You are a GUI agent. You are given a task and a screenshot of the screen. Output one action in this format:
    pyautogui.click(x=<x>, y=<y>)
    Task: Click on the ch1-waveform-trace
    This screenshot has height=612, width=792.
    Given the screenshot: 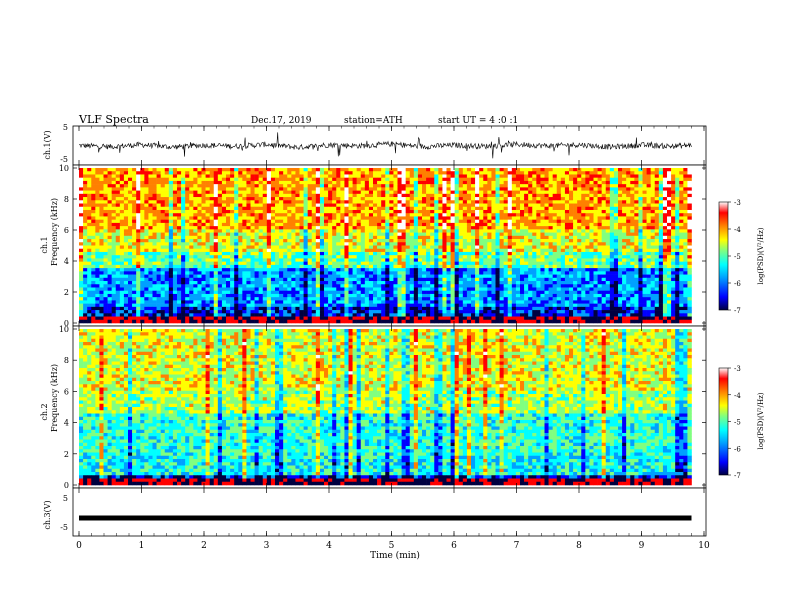 What is the action you would take?
    pyautogui.click(x=385, y=145)
    